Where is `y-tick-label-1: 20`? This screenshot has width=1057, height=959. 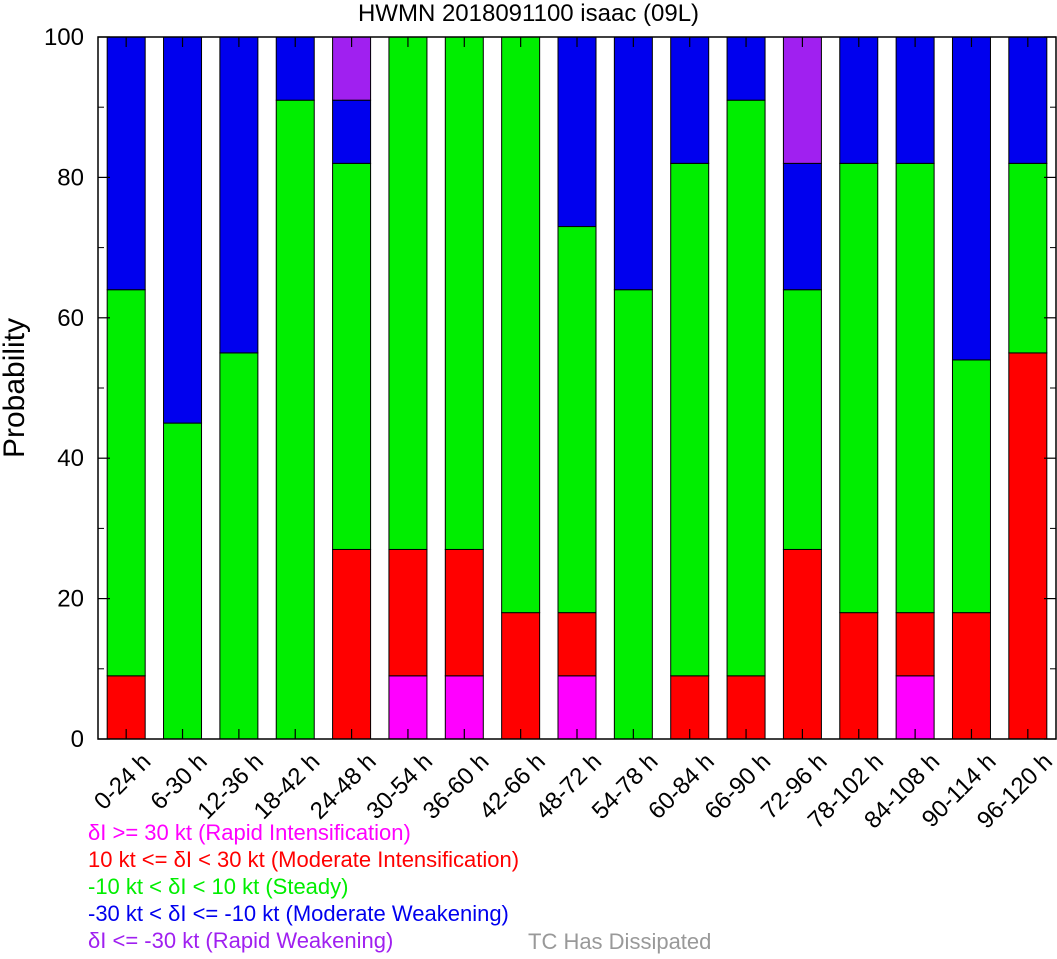
y-tick-label-1: 20 is located at coordinates (70, 599).